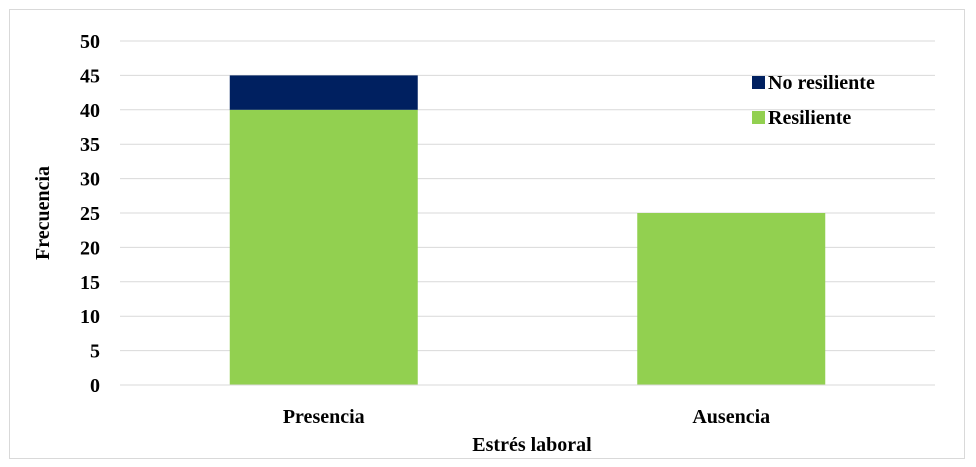 This screenshot has width=976, height=467. What do you see at coordinates (821, 83) in the screenshot?
I see `legend-label: No resiliente` at bounding box center [821, 83].